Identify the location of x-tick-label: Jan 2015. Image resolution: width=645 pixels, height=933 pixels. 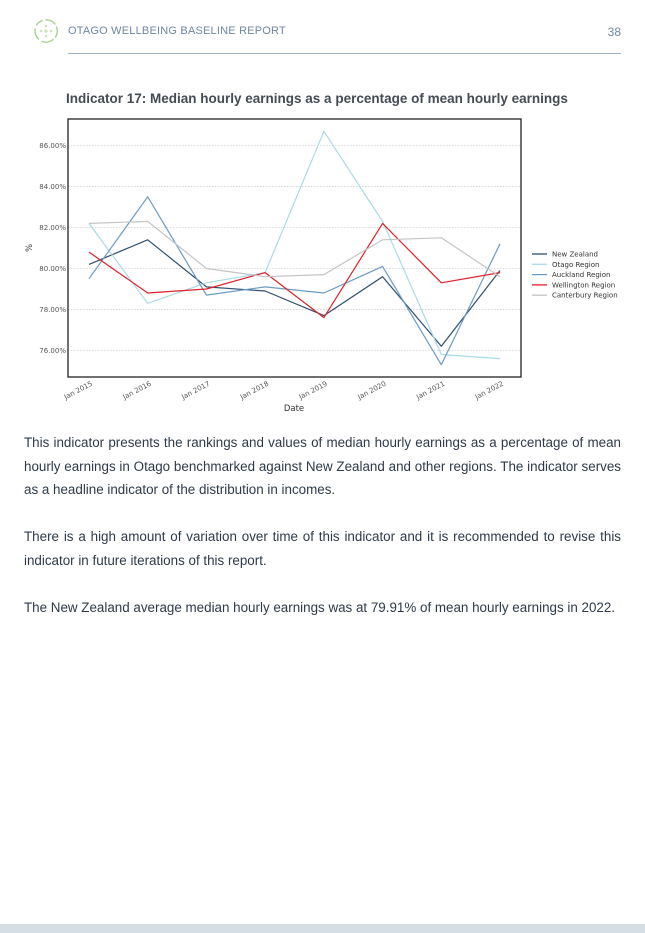
(78, 391).